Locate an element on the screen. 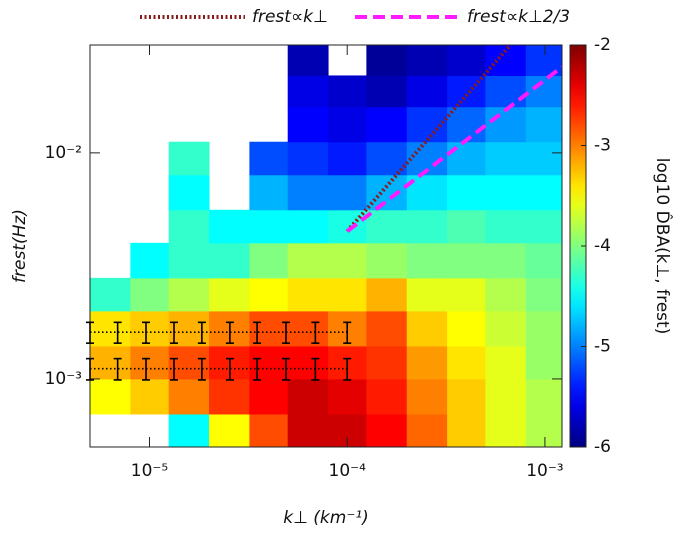  colorbar-label: log10 D̂BA(k⊥, frest) is located at coordinates (662, 246).